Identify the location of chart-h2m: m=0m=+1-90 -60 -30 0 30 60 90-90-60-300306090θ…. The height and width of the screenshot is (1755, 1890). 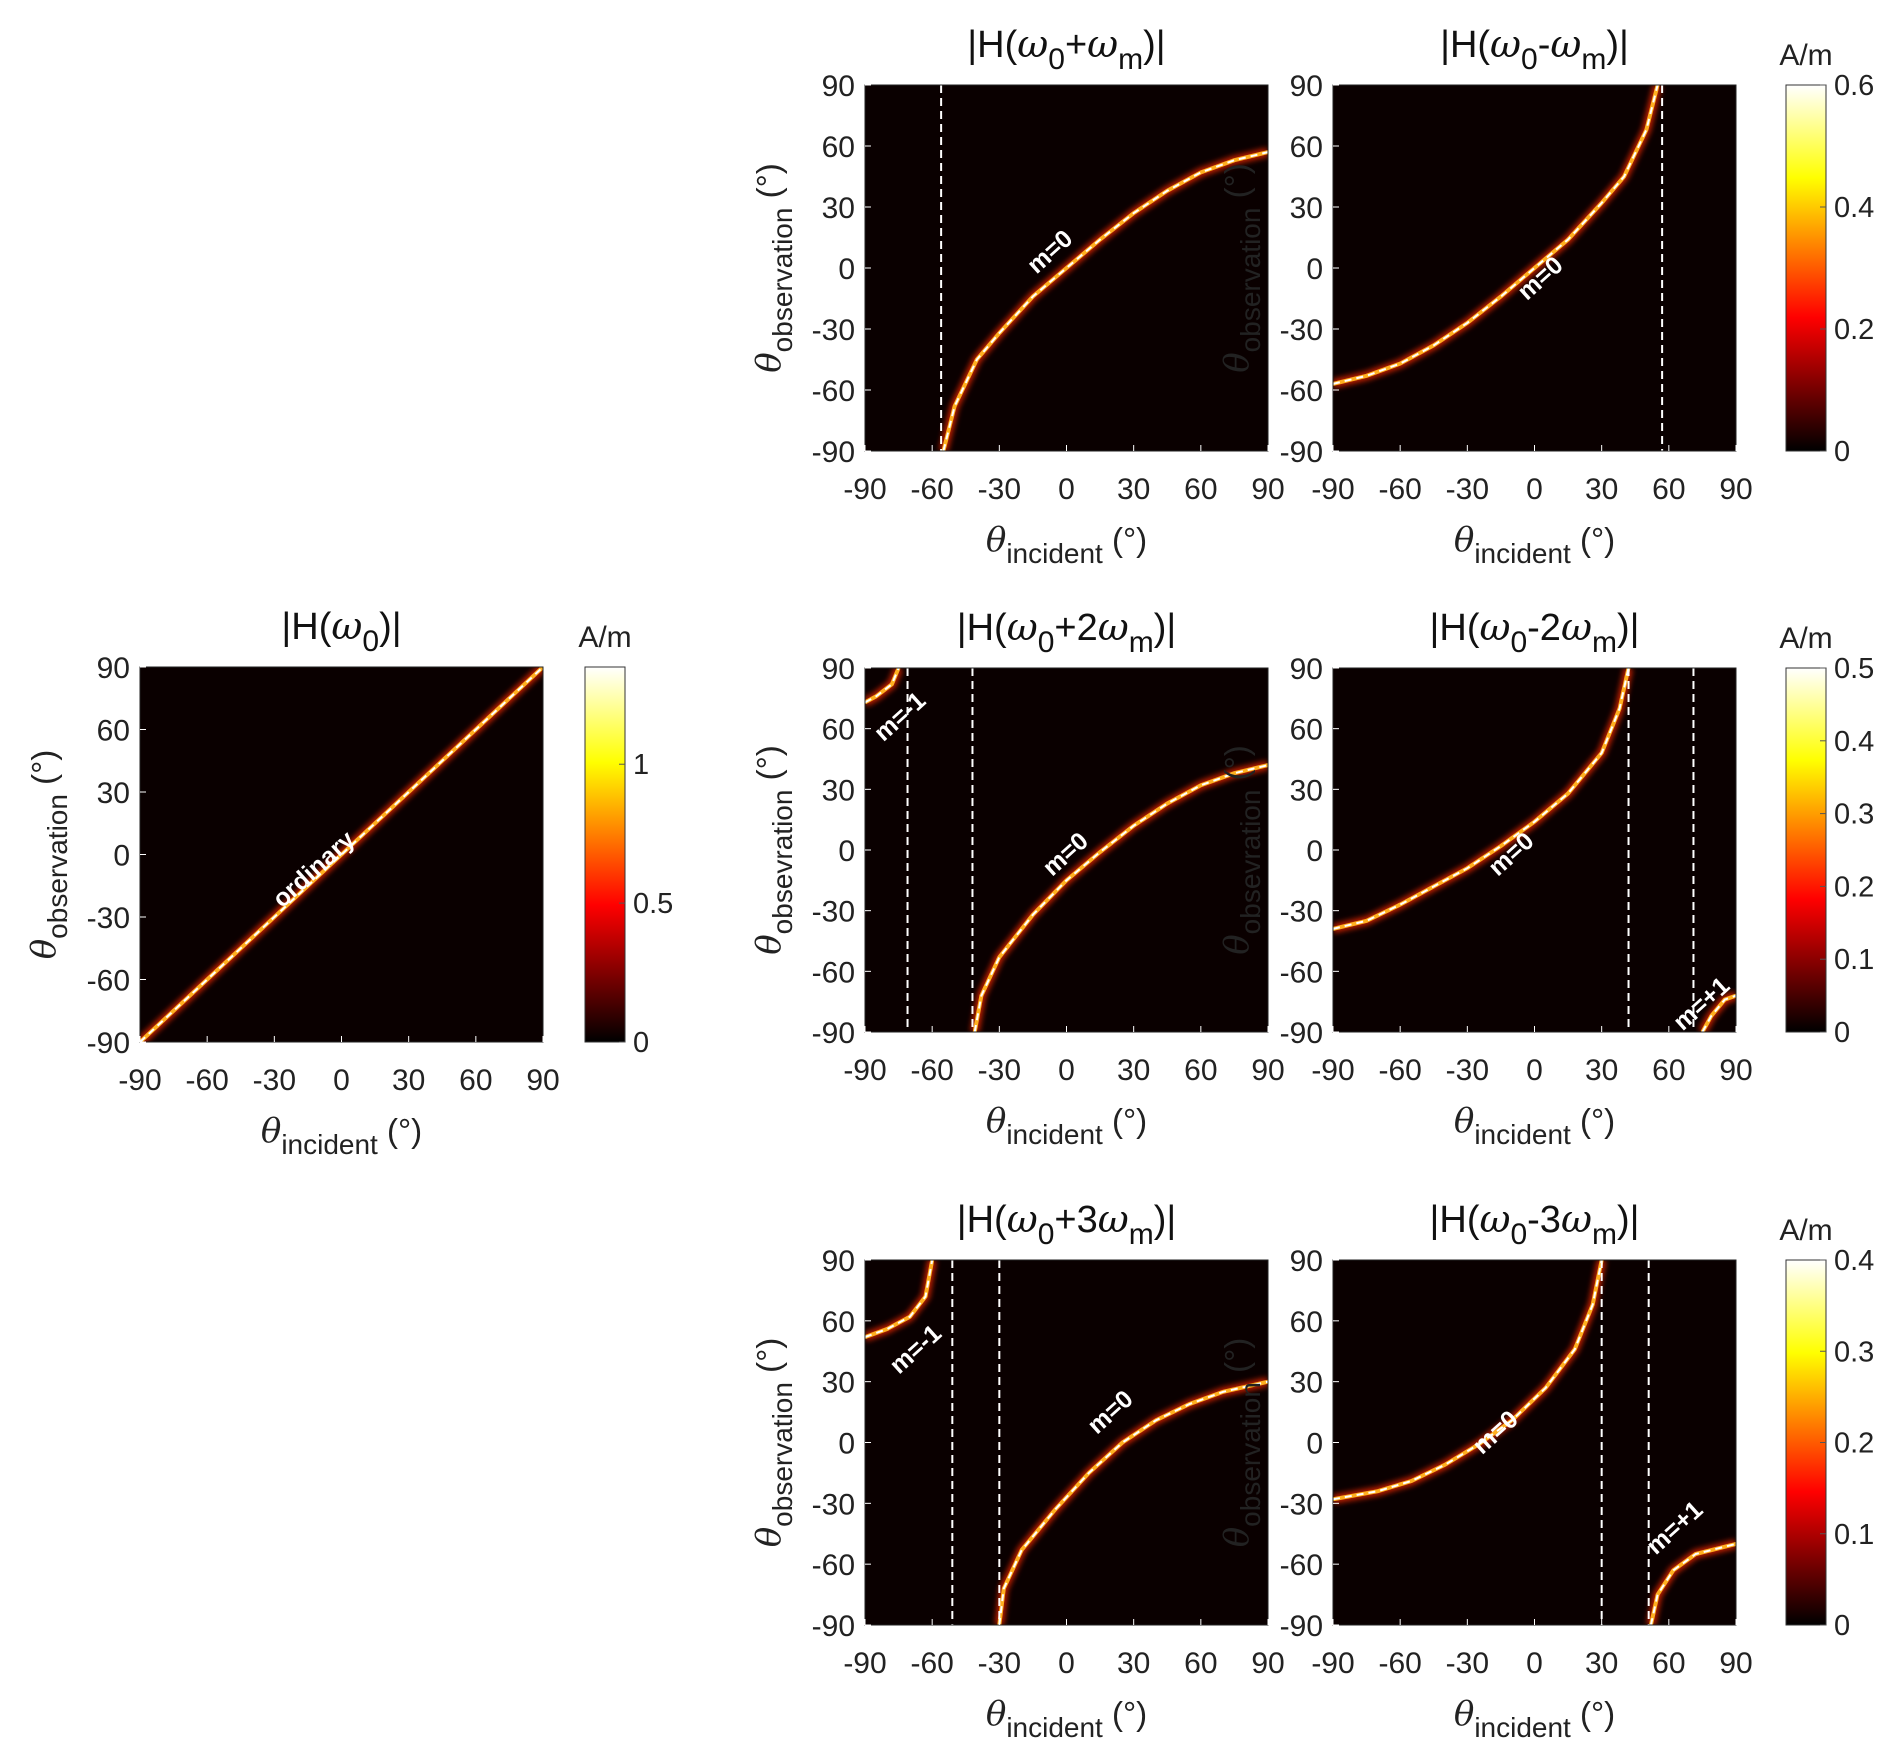
(1545, 877).